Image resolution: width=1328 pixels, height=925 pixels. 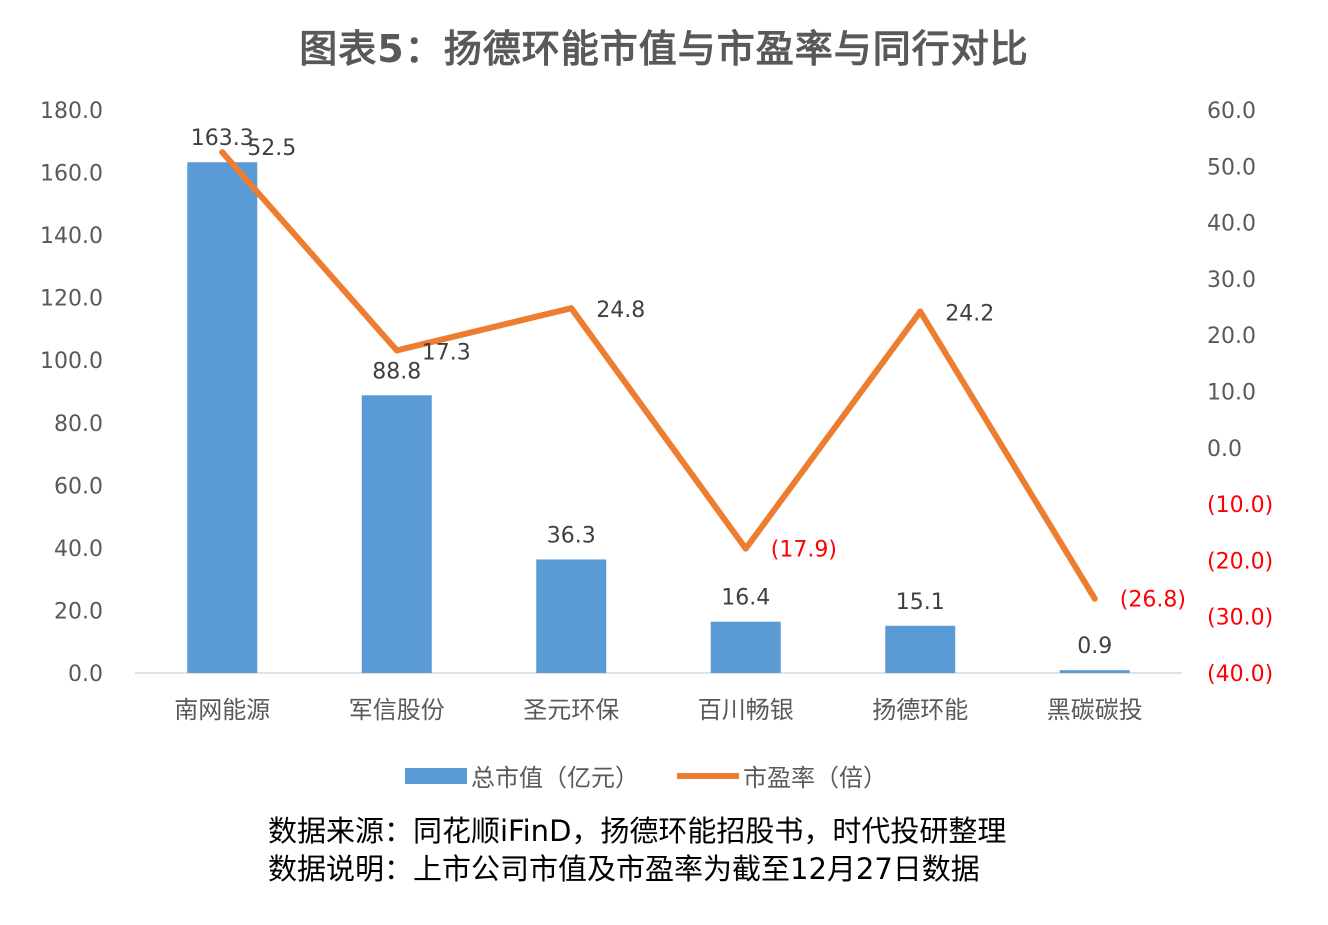 What do you see at coordinates (571, 710) in the screenshot?
I see `x-axis-tick: 圣元环保` at bounding box center [571, 710].